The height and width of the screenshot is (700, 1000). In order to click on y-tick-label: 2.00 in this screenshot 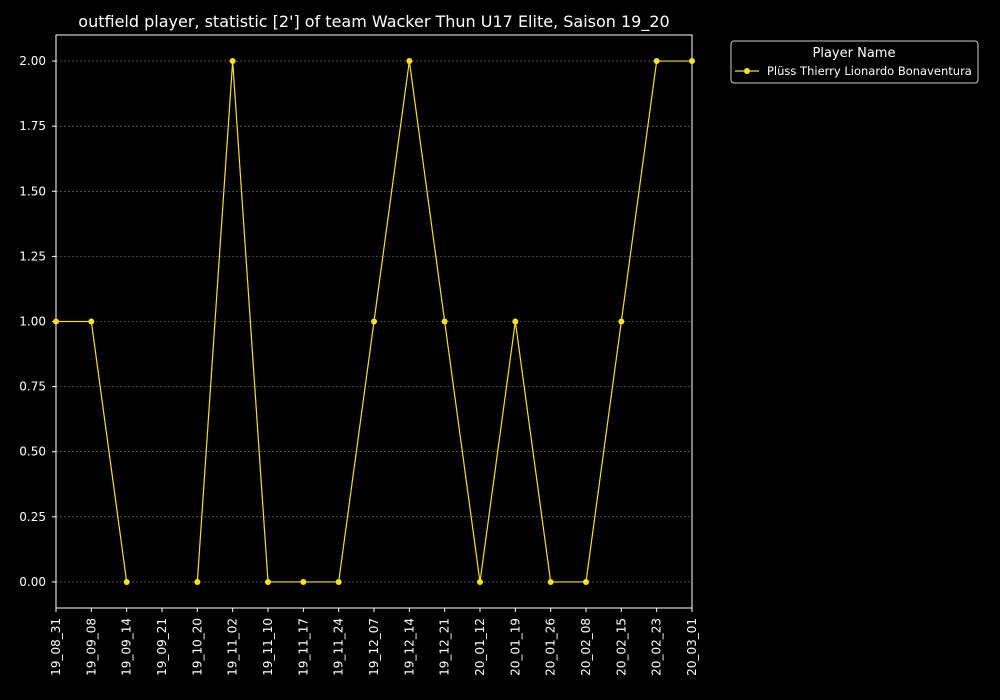, I will do `click(32, 61)`.